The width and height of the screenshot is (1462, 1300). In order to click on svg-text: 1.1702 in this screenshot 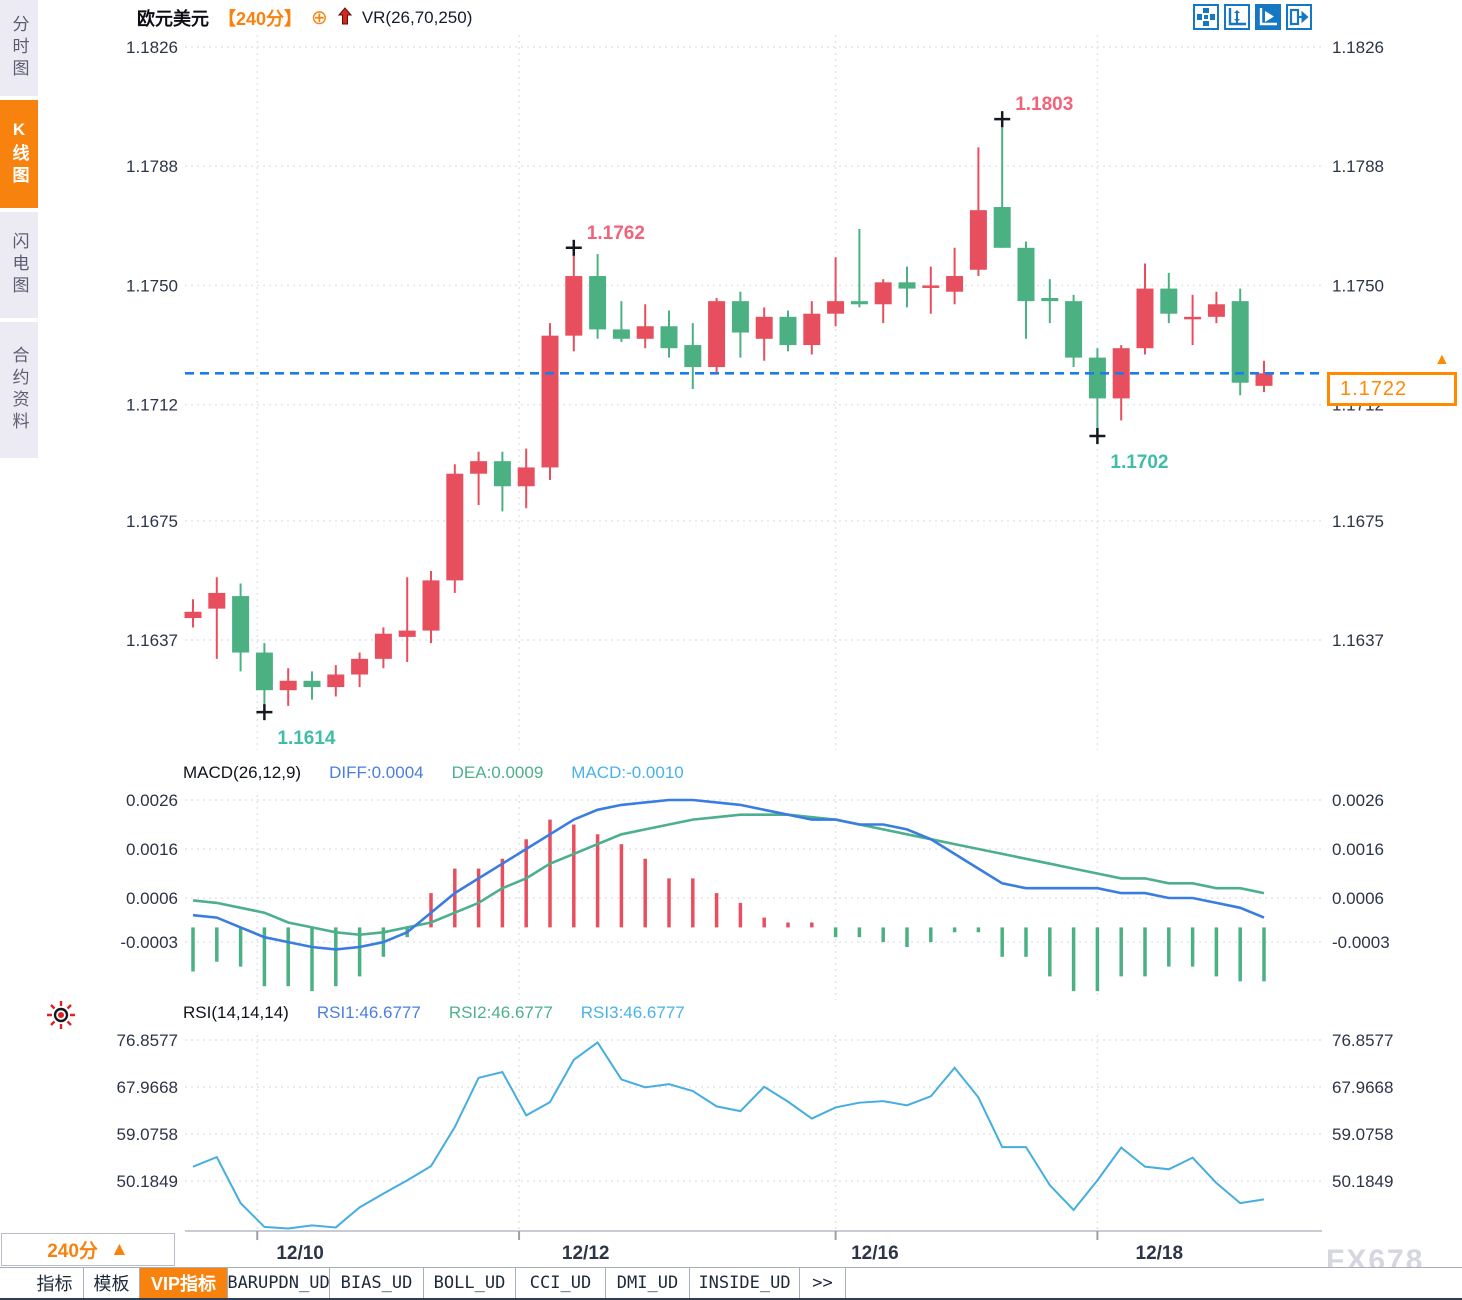, I will do `click(1139, 462)`.